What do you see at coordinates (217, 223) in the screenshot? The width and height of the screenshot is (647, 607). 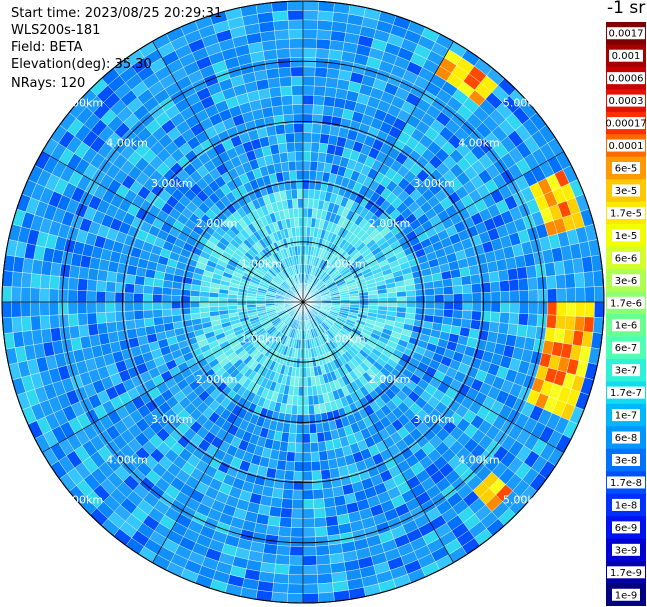 I see `range-ring-label: 2.00km` at bounding box center [217, 223].